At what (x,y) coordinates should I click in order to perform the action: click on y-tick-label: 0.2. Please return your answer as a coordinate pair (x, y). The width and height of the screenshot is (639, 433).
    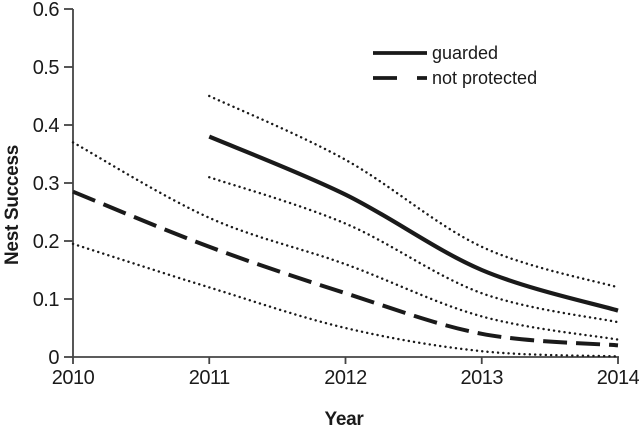
    Looking at the image, I should click on (46, 242).